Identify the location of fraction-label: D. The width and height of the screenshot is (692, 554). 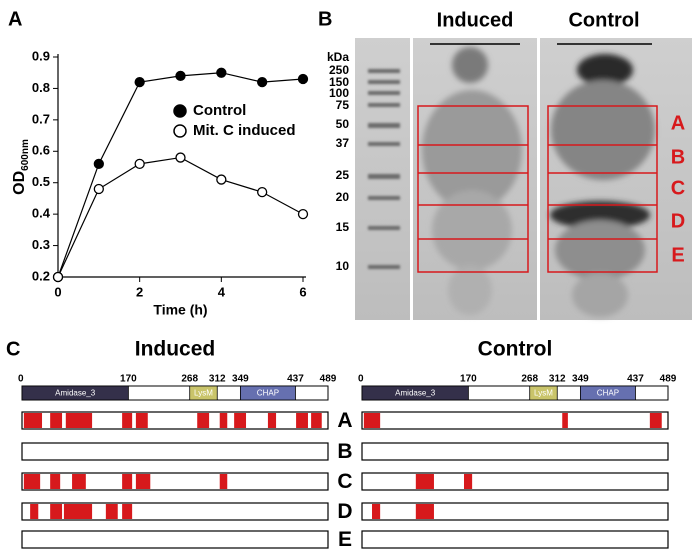
(678, 221).